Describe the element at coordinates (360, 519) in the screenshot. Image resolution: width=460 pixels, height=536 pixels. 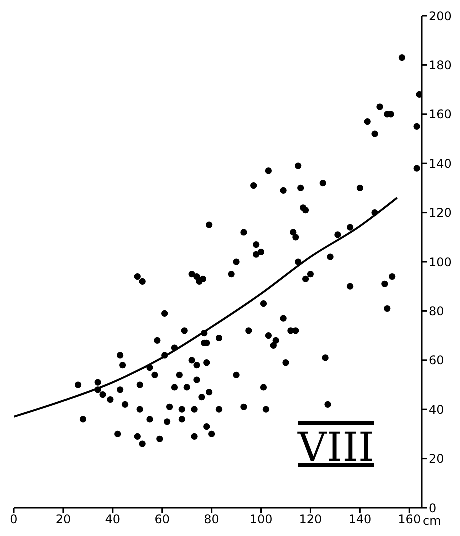
I see `x-tick-label: 140` at that location.